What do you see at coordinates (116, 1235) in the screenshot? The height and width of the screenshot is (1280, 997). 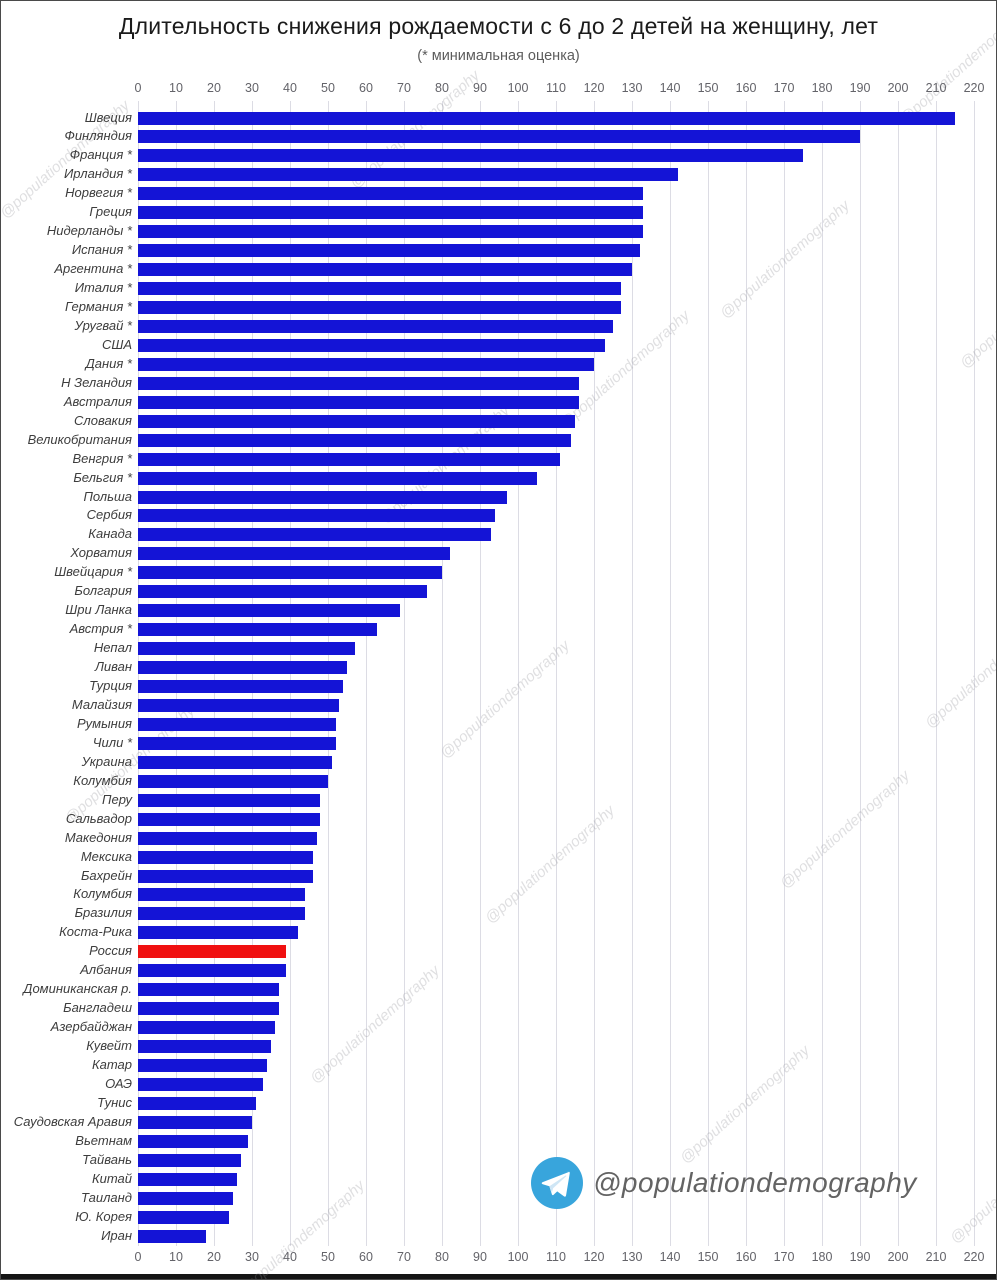 I see `category-label: Иран` at bounding box center [116, 1235].